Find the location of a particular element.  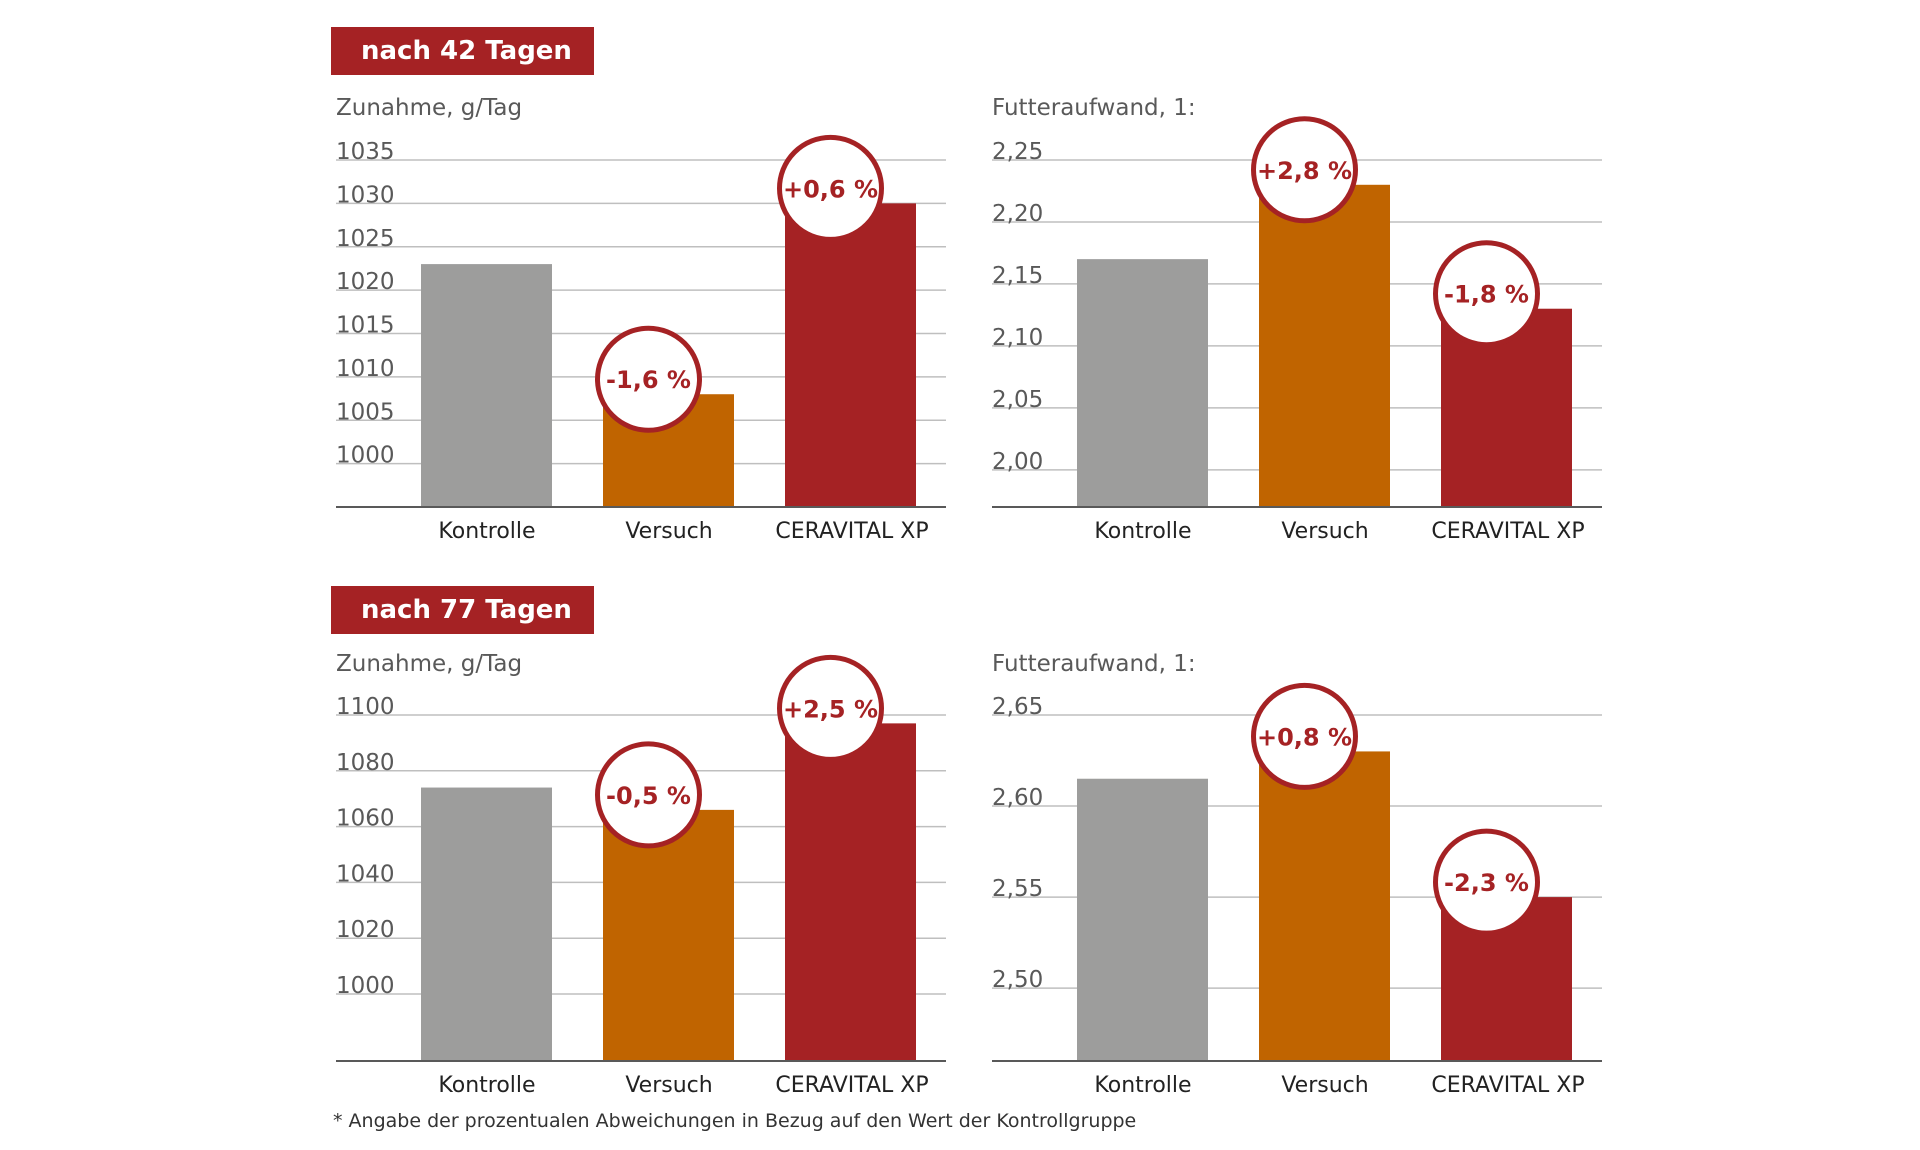

y-tick-label: 2,60 is located at coordinates (1017, 798).